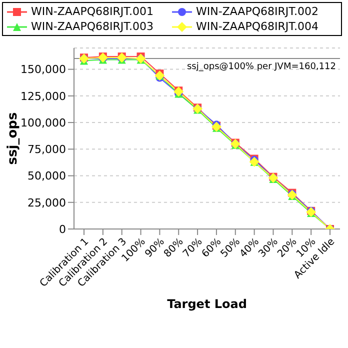 The width and height of the screenshot is (348, 348). What do you see at coordinates (13, 138) in the screenshot?
I see `y-axis-title: ssj_ops` at bounding box center [13, 138].